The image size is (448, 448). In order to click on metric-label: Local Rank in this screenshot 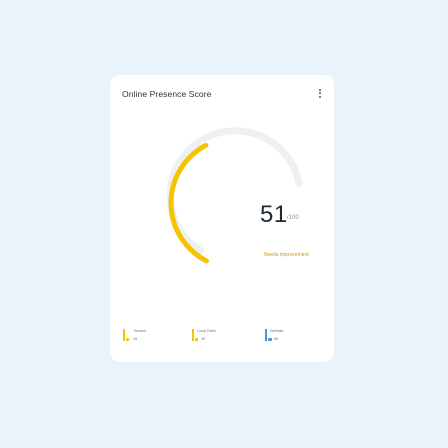, I will do `click(206, 331)`.